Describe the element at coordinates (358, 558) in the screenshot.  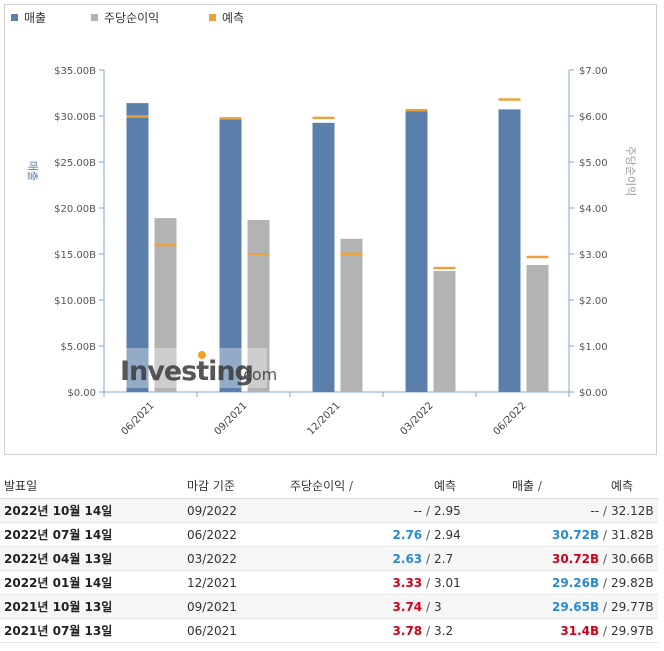
I see `eps-actual-cell: 2.63 /` at that location.